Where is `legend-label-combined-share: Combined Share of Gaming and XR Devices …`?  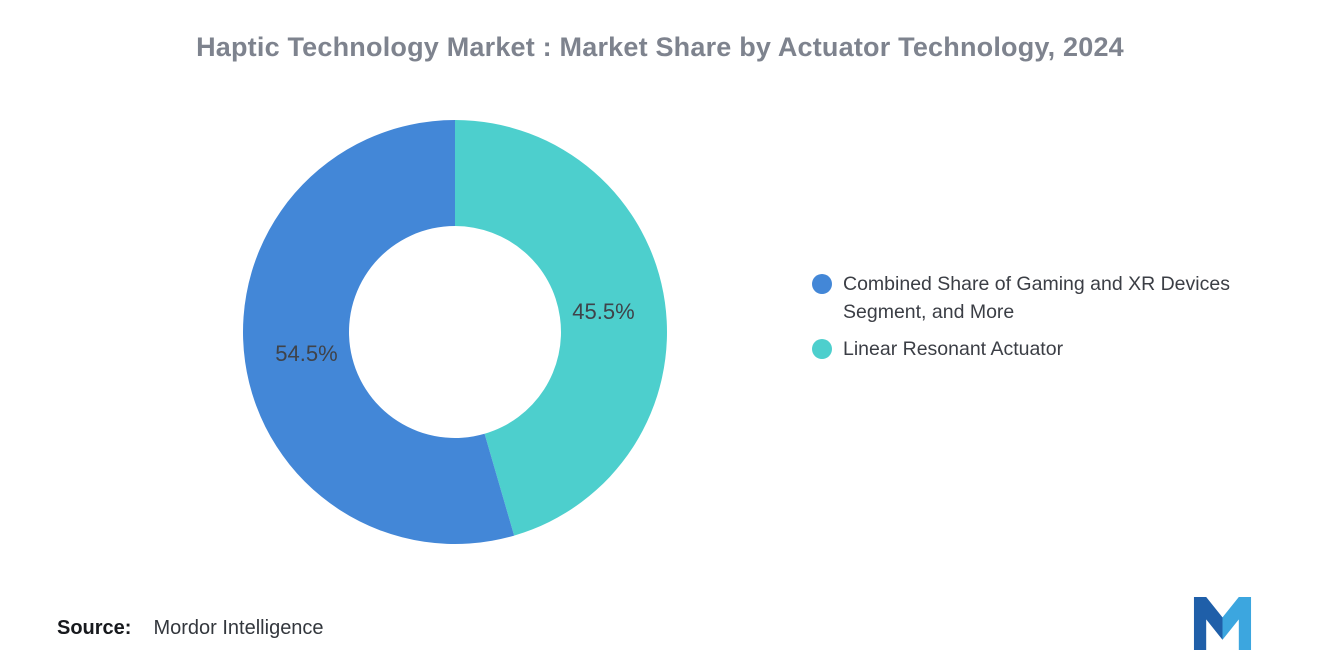 legend-label-combined-share: Combined Share of Gaming and XR Devices … is located at coordinates (1036, 298).